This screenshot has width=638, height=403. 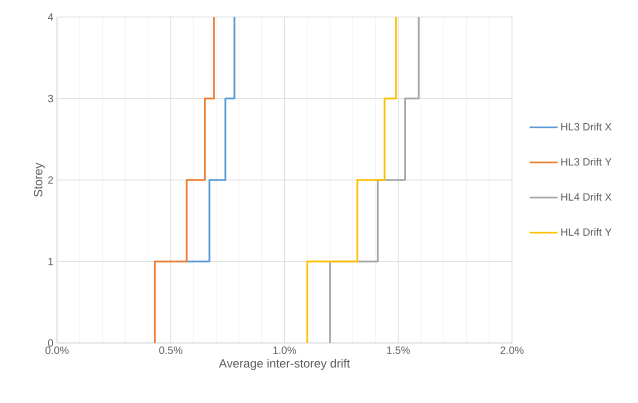 I want to click on legend-label: HL4 Drift X, so click(x=586, y=196).